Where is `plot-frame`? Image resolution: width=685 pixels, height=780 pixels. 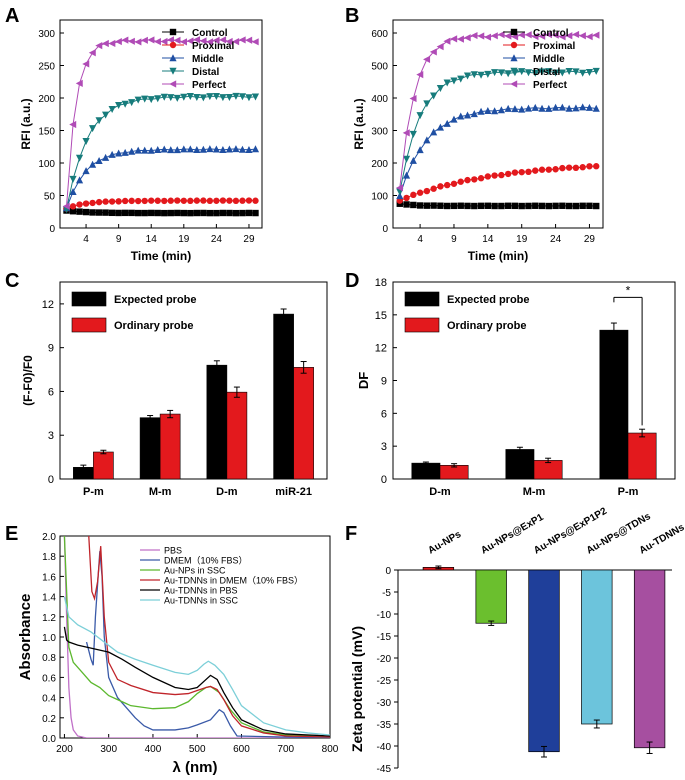 plot-frame is located at coordinates (161, 124).